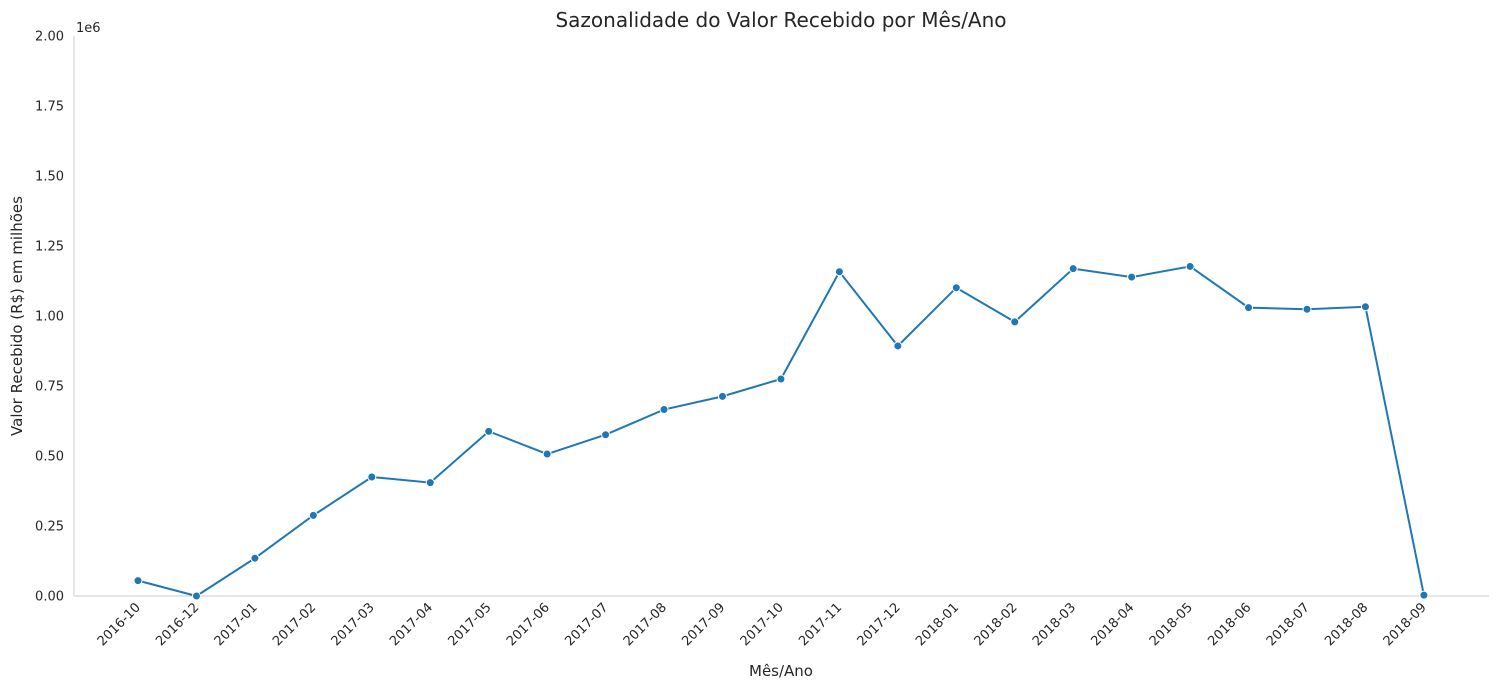 Image resolution: width=1498 pixels, height=690 pixels. I want to click on x-tick-label: 2017-02, so click(294, 624).